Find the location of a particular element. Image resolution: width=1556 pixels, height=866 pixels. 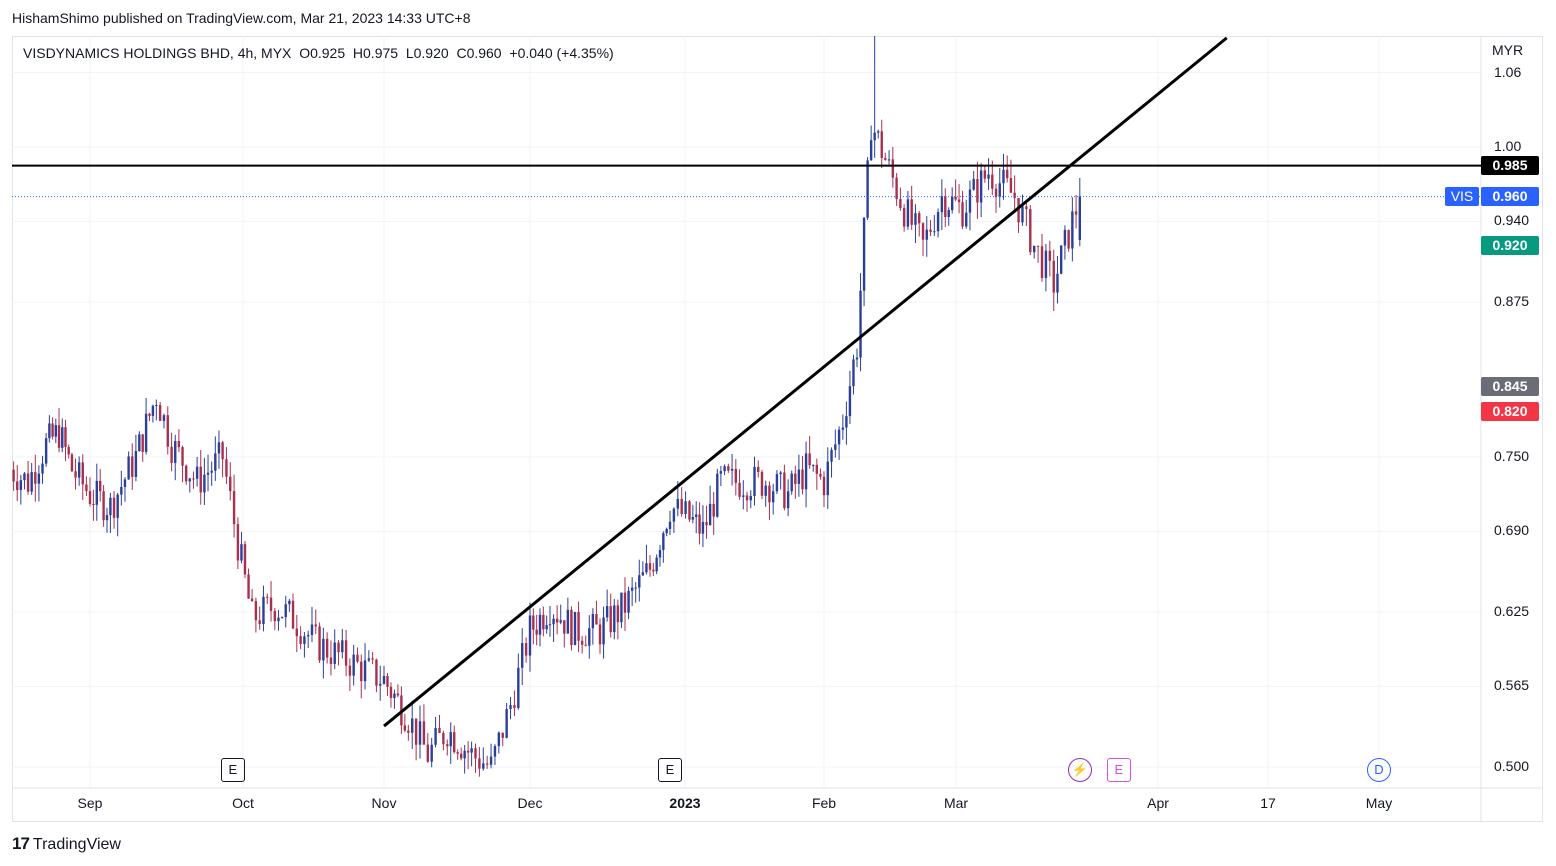

x-tick-label: Nov is located at coordinates (384, 803).